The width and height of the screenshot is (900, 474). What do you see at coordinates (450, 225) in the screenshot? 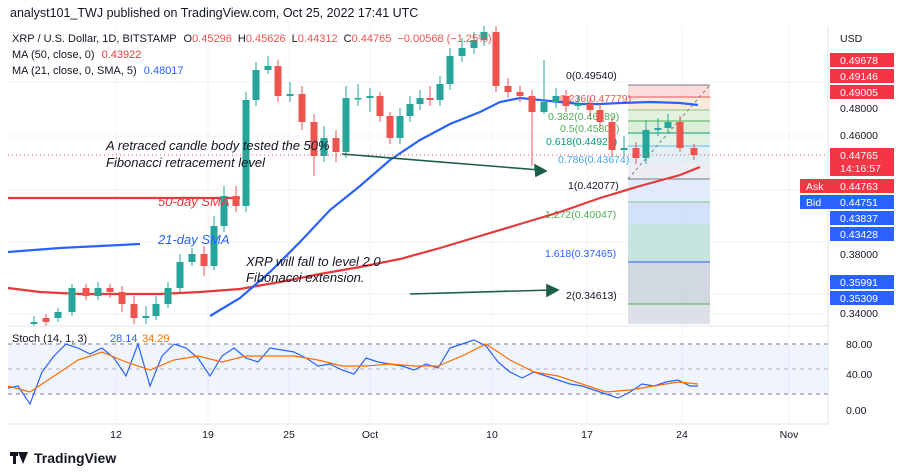
I see `annotation-arrows` at bounding box center [450, 225].